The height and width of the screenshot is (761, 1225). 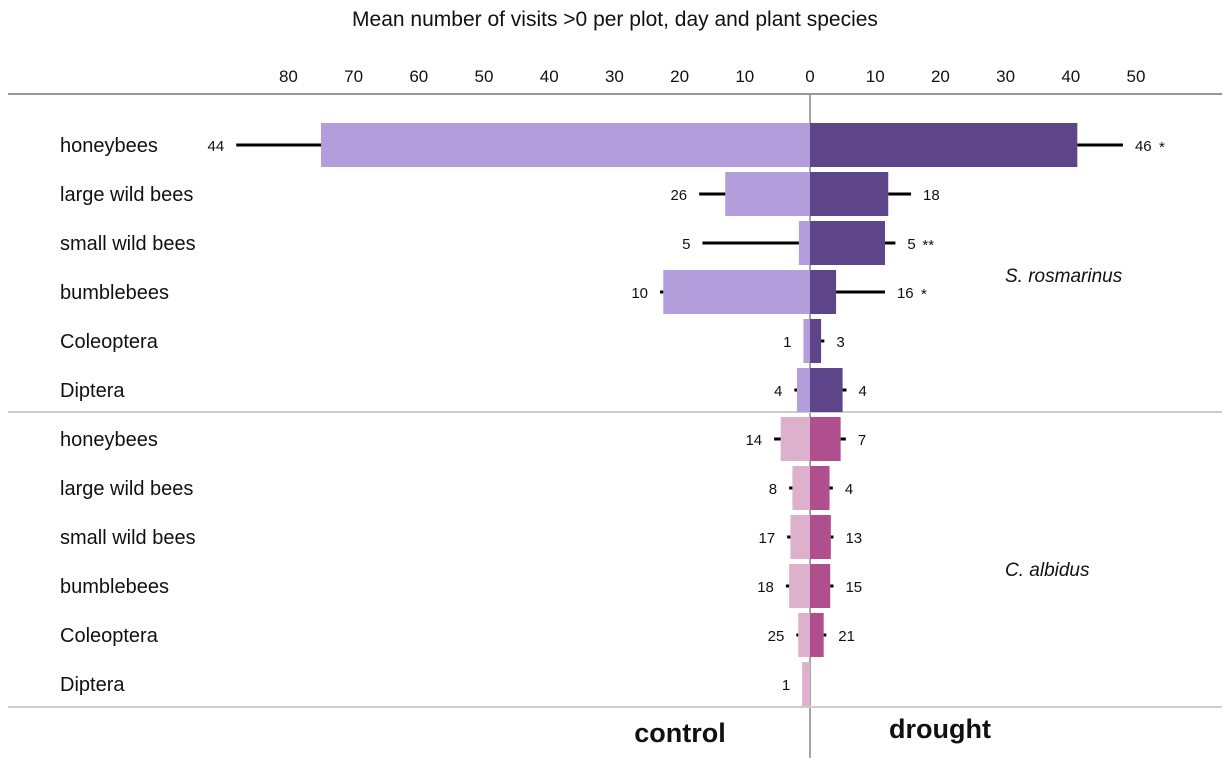 What do you see at coordinates (1136, 76) in the screenshot?
I see `tick-label-right: 50` at bounding box center [1136, 76].